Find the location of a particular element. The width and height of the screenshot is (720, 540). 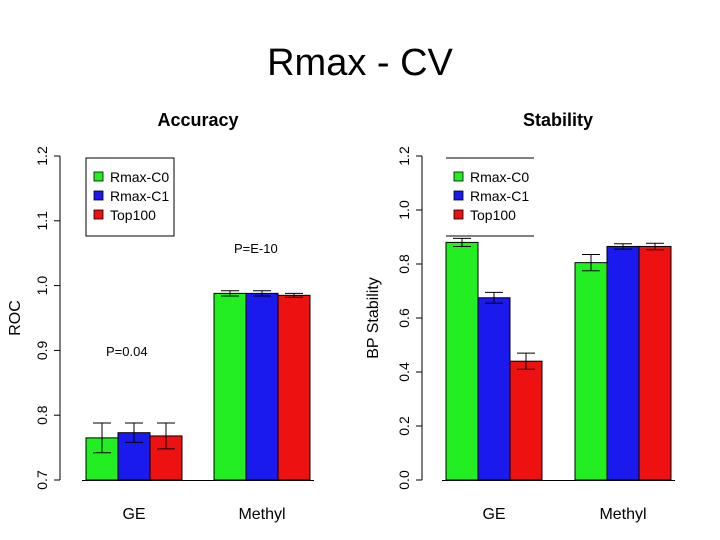

y-axis-label: BP Stability is located at coordinates (373, 318).